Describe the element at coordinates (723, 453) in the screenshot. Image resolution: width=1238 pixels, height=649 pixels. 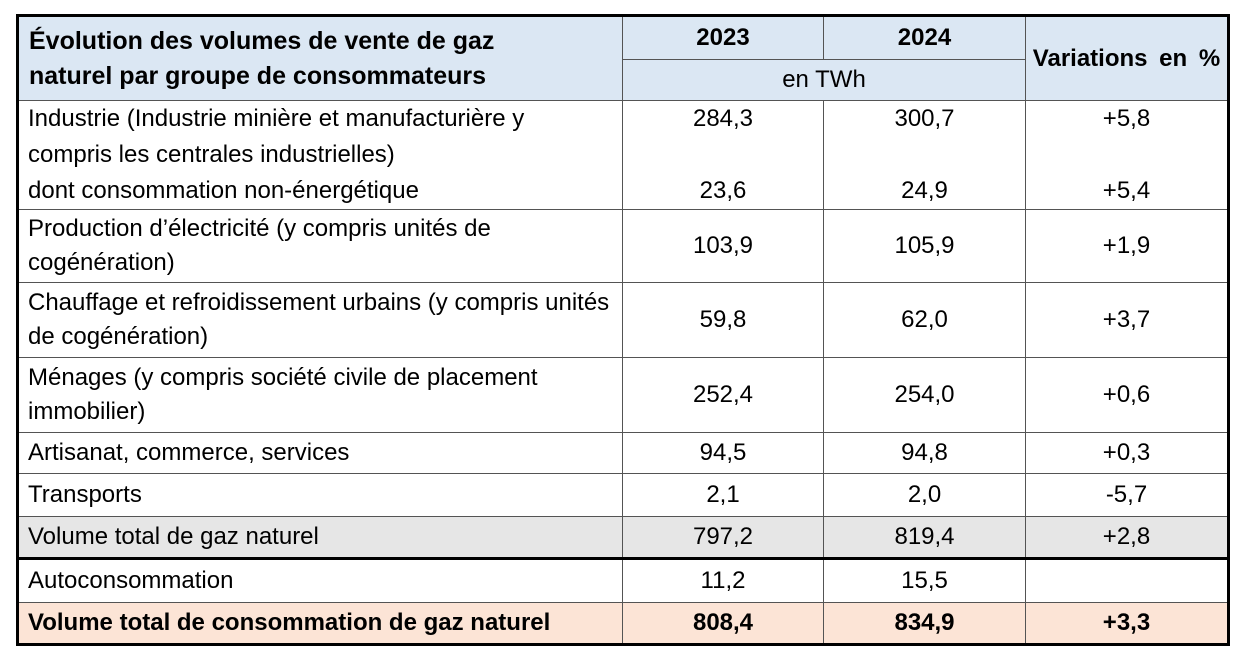
I see `cell-artisanat-2023: 94,5` at that location.